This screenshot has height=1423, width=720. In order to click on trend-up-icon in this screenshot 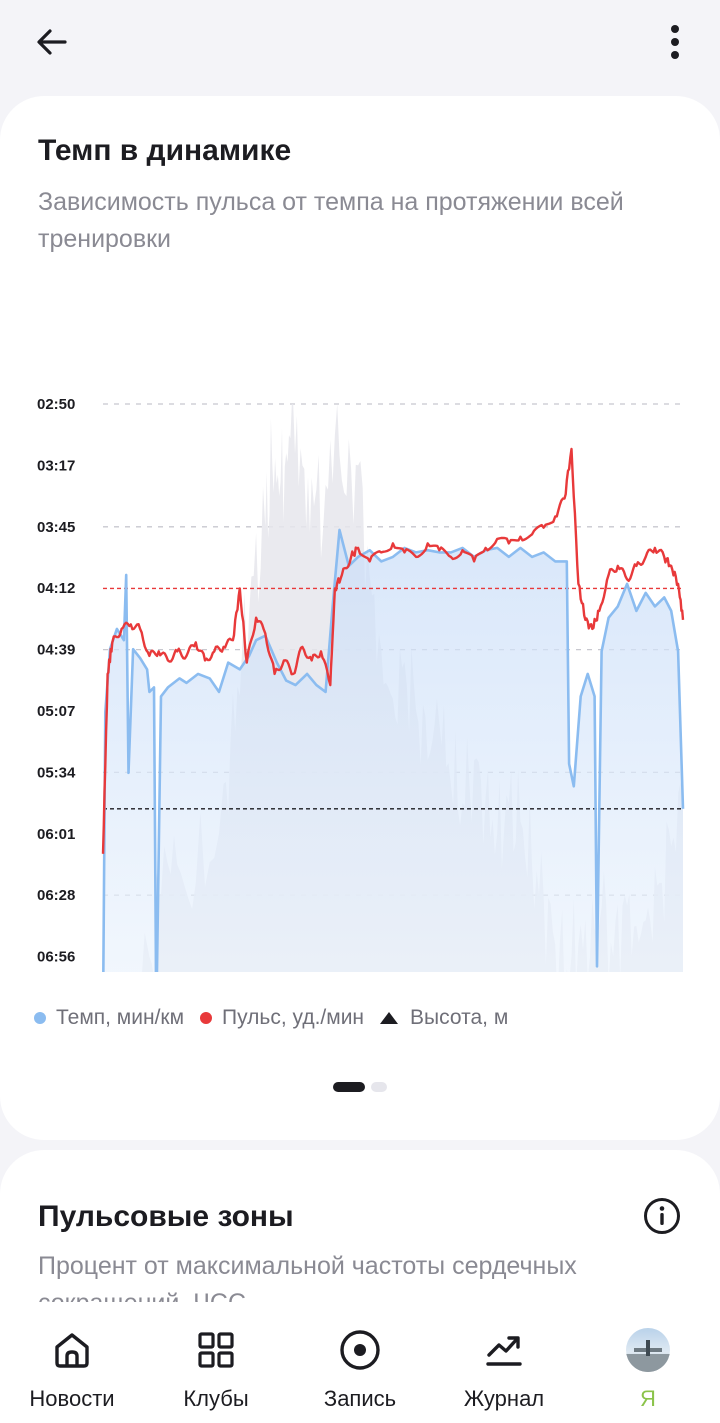, I will do `click(504, 1351)`.